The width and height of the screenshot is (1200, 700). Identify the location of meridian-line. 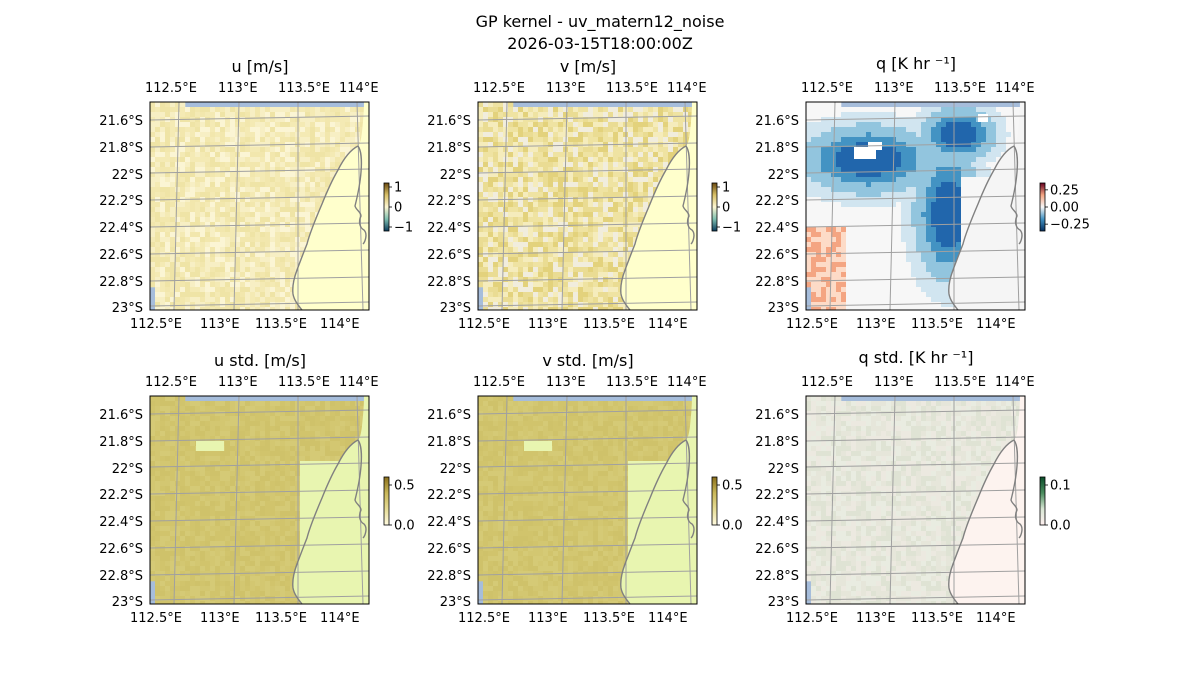
(360, 206).